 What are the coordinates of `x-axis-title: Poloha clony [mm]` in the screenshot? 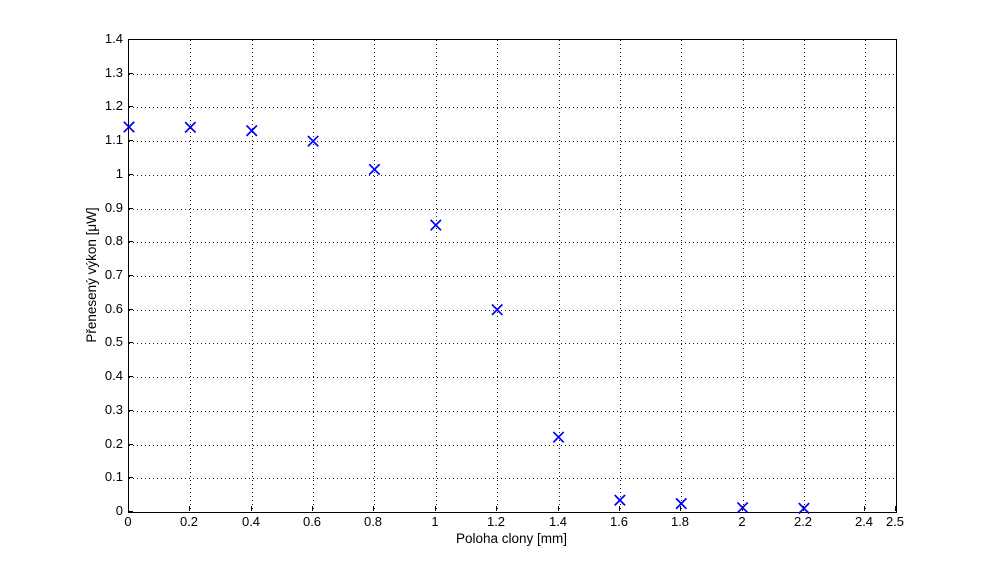 It's located at (511, 538).